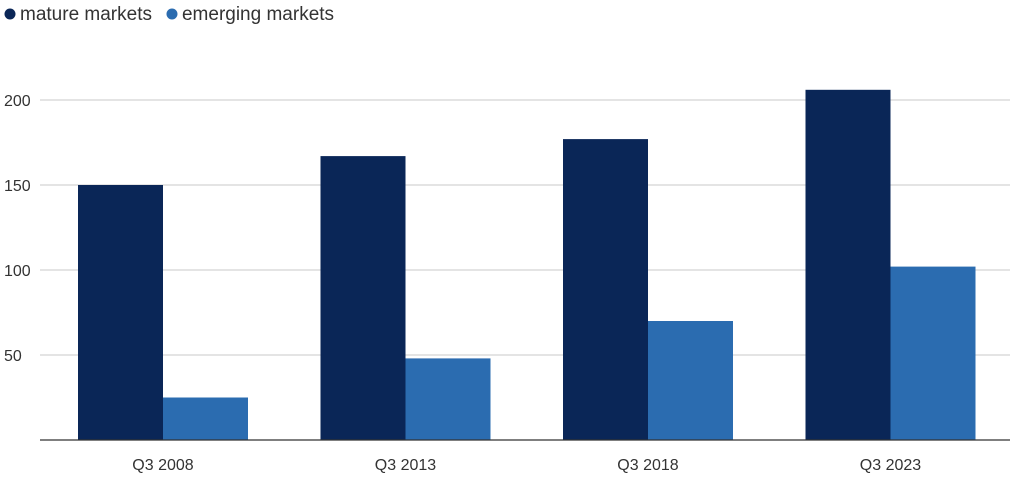 The width and height of the screenshot is (1020, 482). I want to click on legend-item-0: mature markets, so click(78, 14).